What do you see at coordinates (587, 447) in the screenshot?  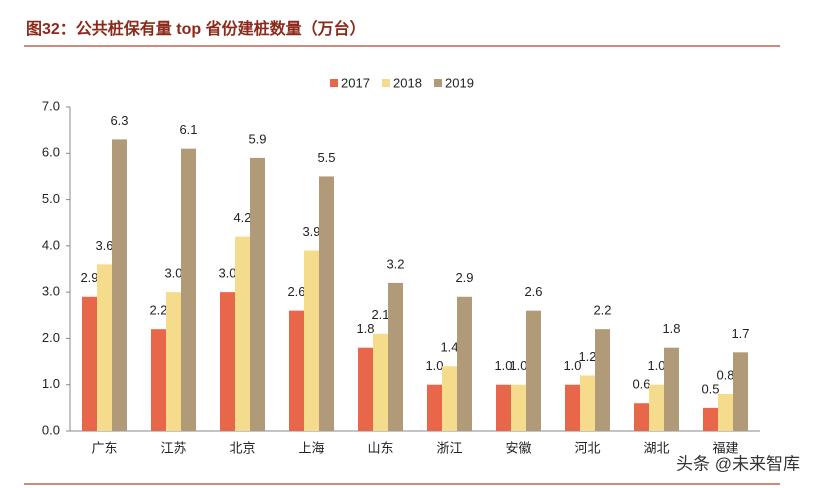 I see `x-tick-label: 河北` at bounding box center [587, 447].